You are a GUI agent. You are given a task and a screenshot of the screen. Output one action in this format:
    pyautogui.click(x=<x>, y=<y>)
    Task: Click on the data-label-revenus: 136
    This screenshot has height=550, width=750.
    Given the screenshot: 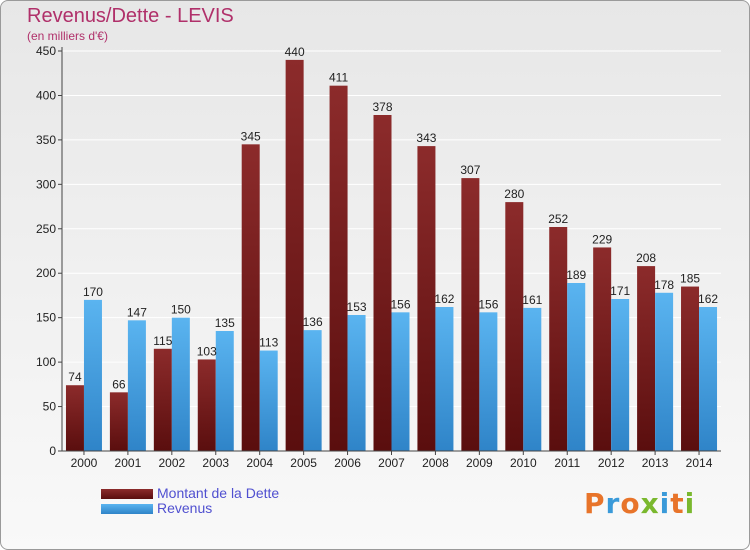 What is the action you would take?
    pyautogui.click(x=313, y=322)
    